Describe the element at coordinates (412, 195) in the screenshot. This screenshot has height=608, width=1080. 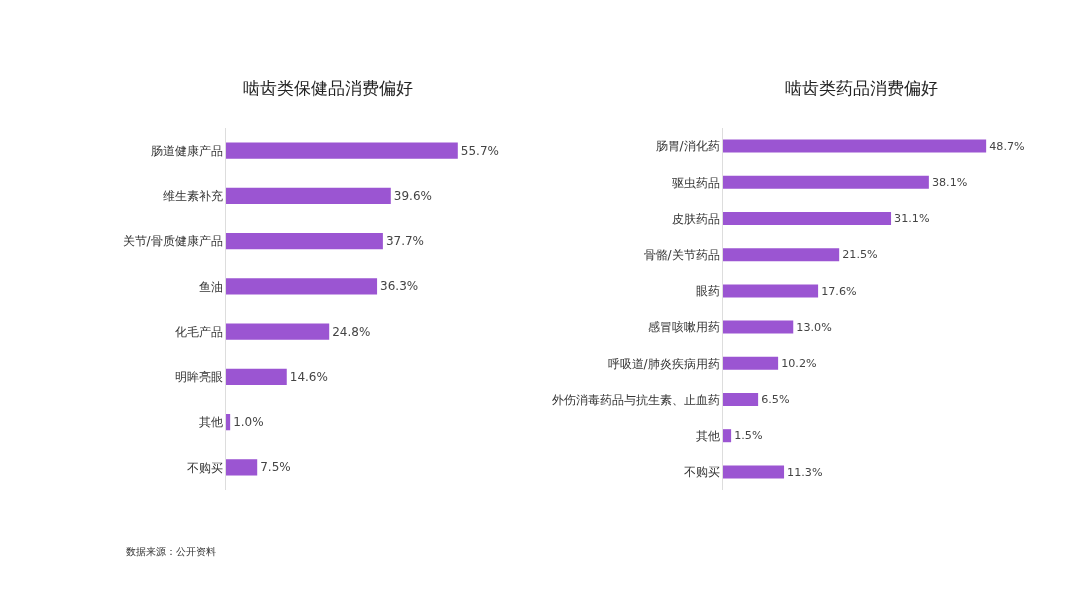
I see `data-label: 39.6%` at that location.